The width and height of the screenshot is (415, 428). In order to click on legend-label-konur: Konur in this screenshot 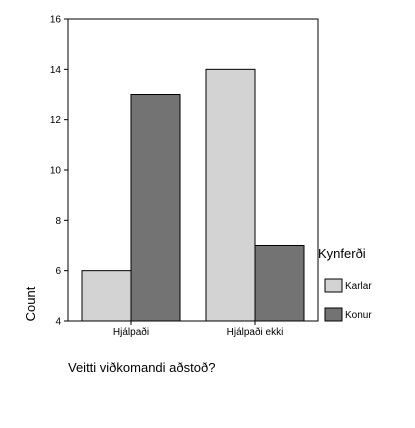, I will do `click(358, 315)`.